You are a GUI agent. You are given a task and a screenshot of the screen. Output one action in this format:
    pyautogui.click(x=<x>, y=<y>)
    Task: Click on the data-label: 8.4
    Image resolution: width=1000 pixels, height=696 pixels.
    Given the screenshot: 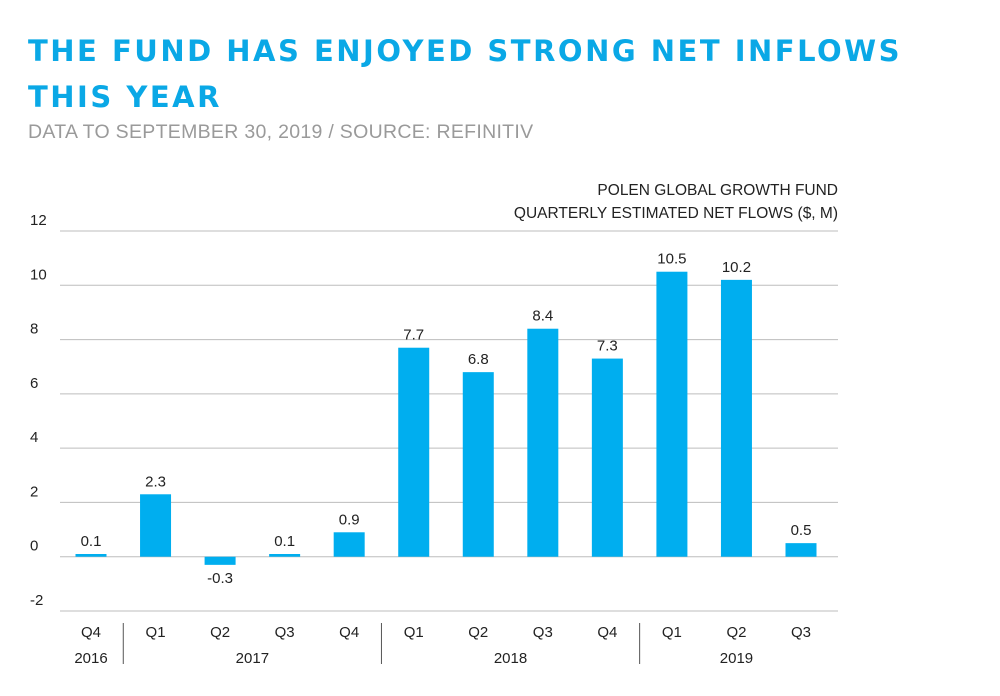 What is the action you would take?
    pyautogui.click(x=542, y=316)
    